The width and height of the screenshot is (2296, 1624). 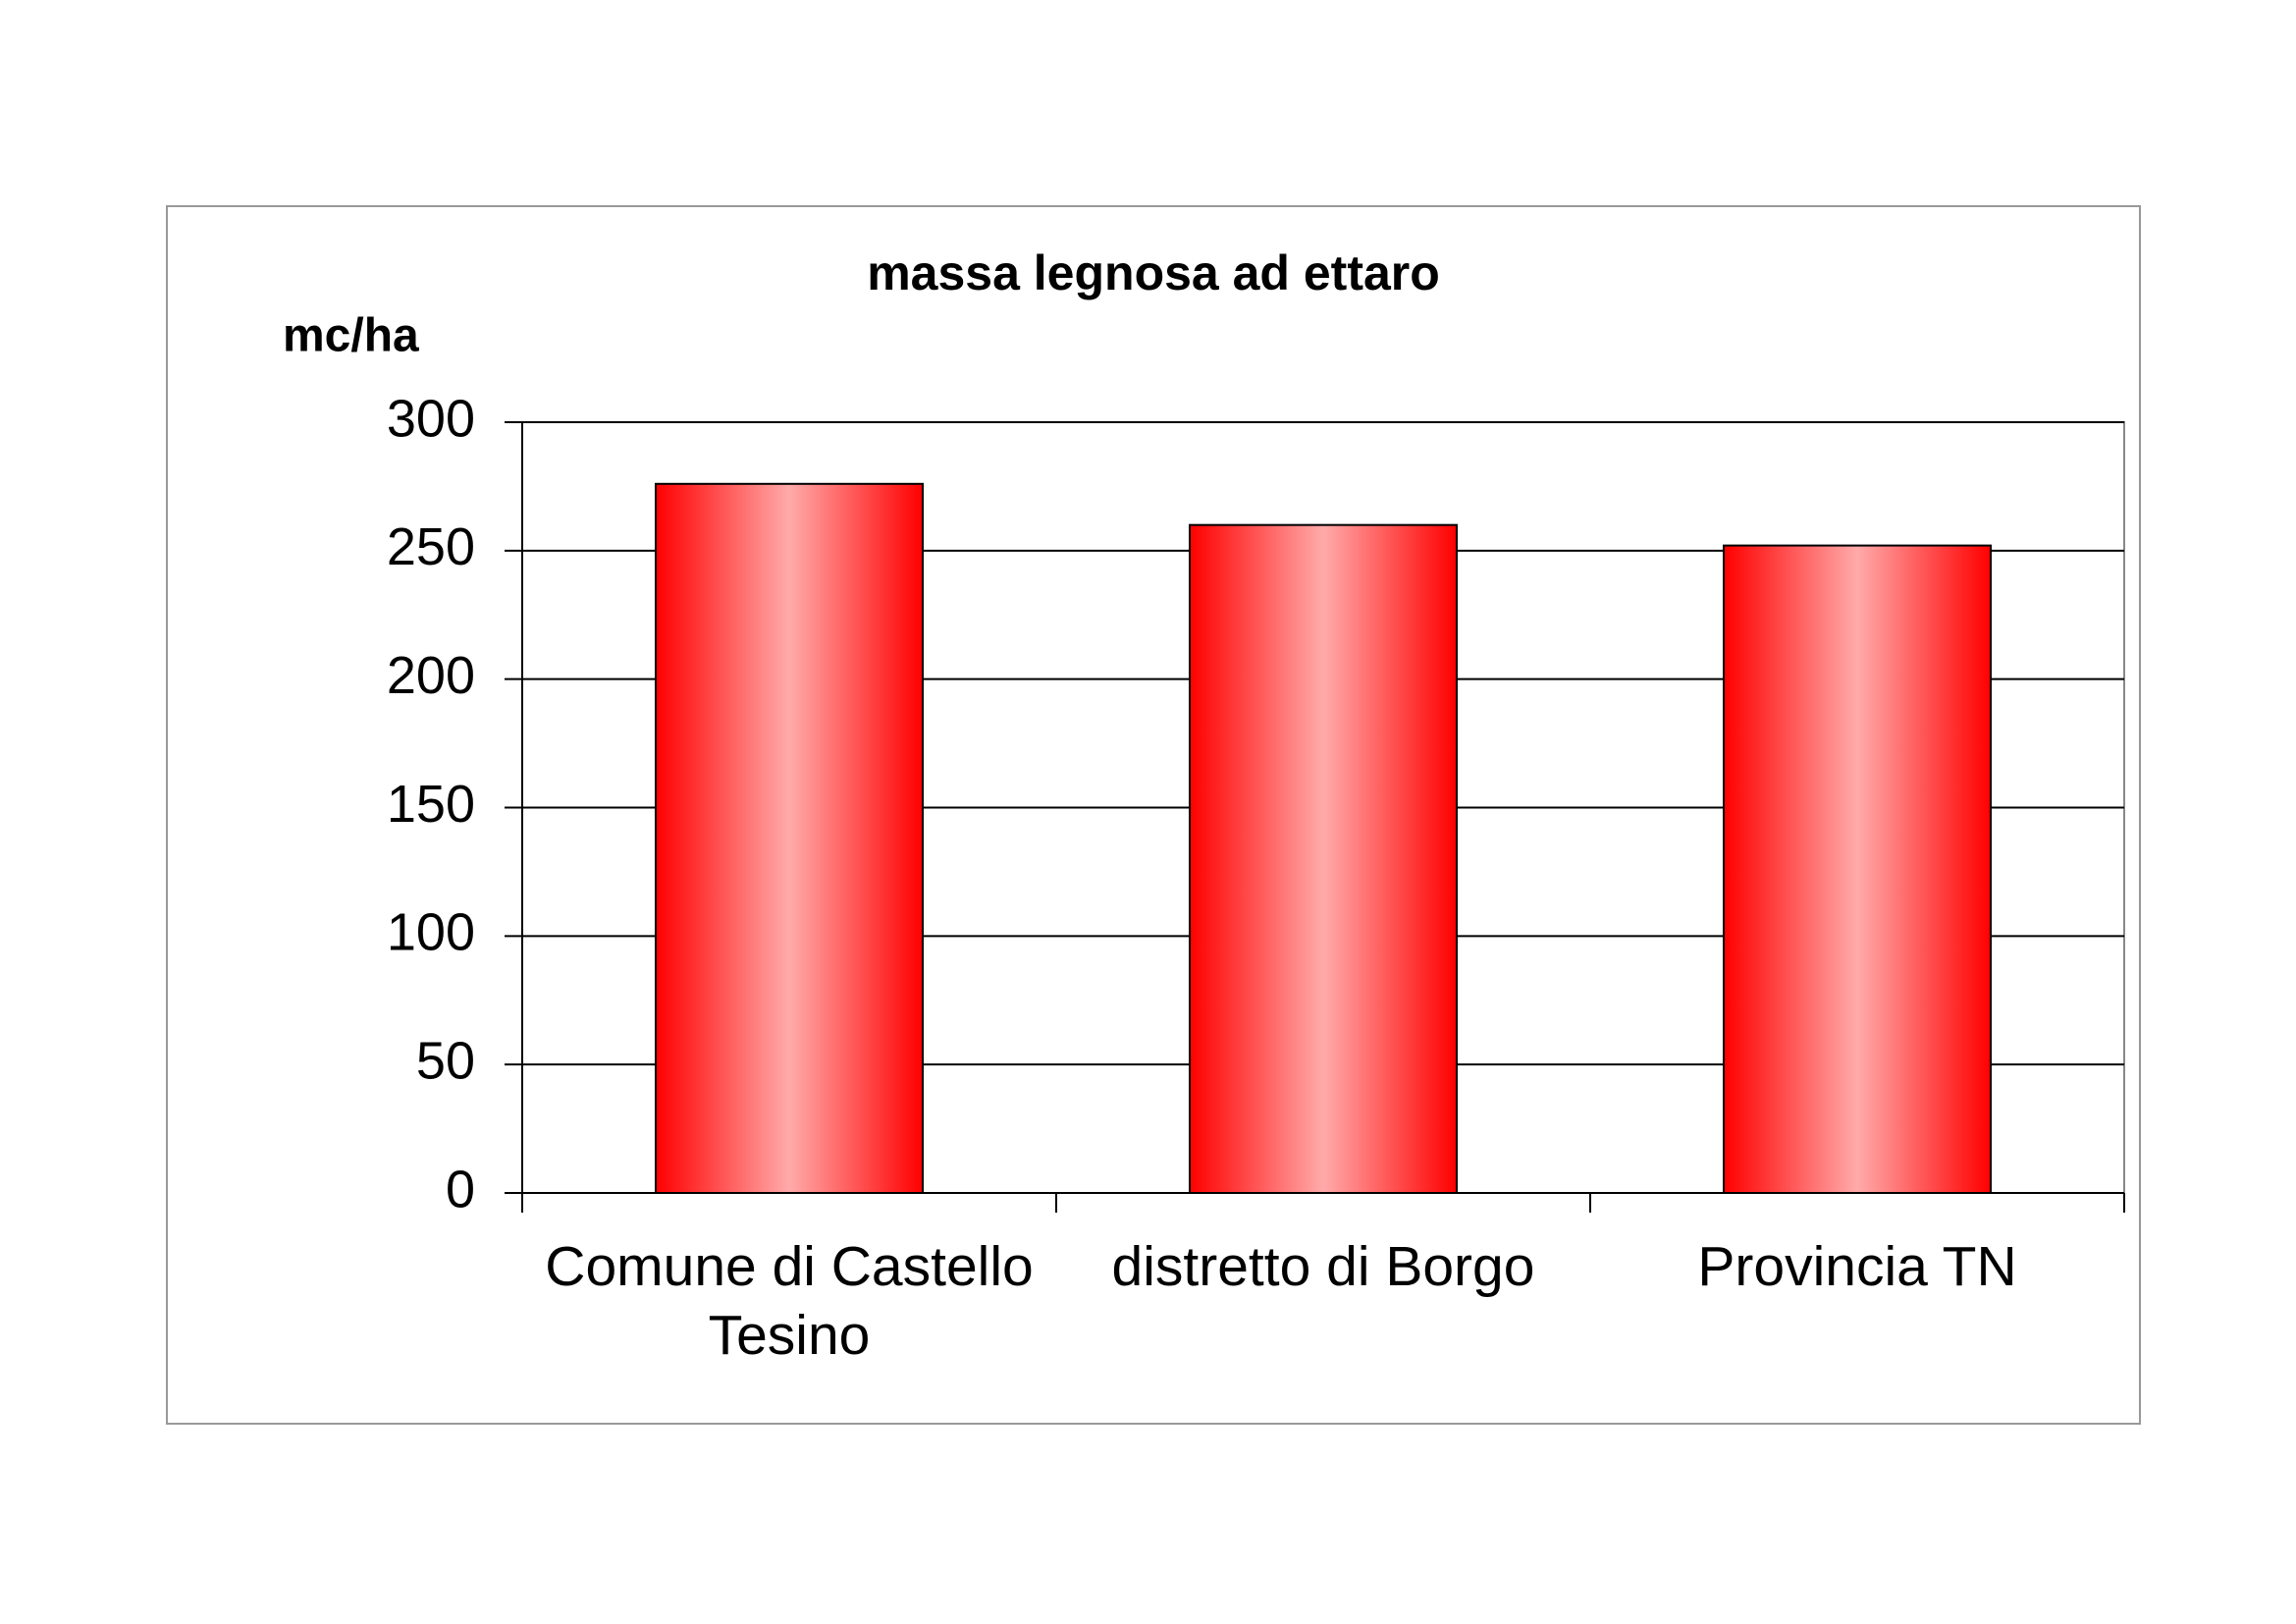 What do you see at coordinates (431, 932) in the screenshot?
I see `y-tick-label: 100` at bounding box center [431, 932].